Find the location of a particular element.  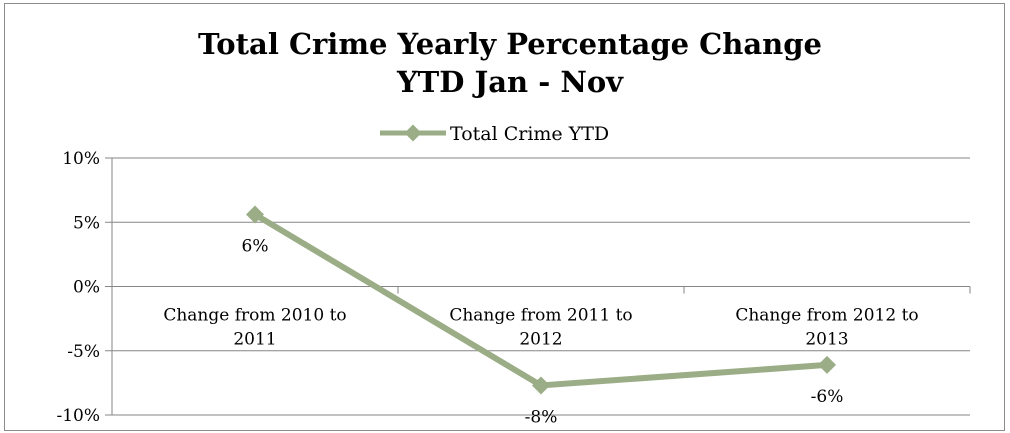

legend-label: Total Crime YTD is located at coordinates (529, 134).